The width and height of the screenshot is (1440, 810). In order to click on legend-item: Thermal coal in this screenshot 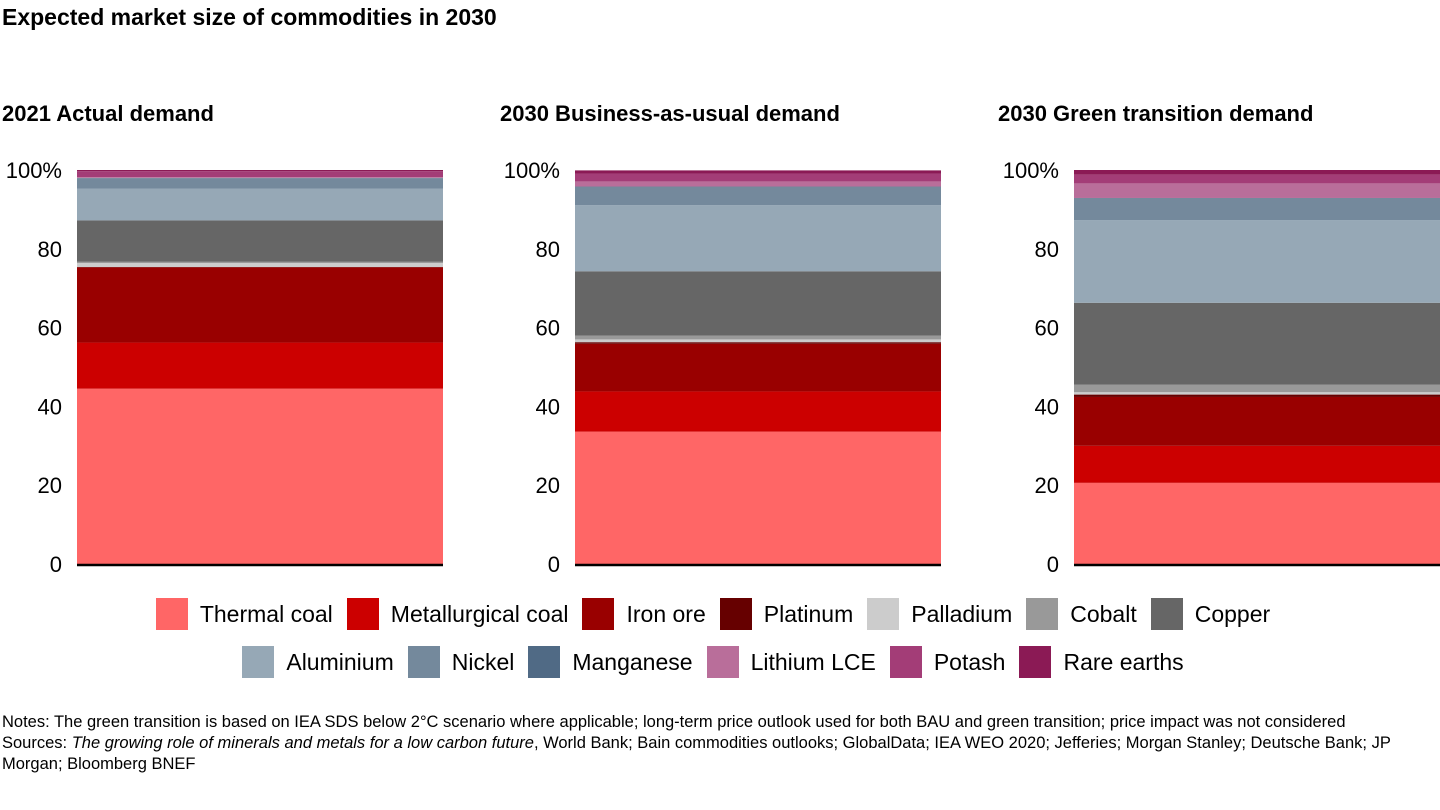, I will do `click(244, 614)`.